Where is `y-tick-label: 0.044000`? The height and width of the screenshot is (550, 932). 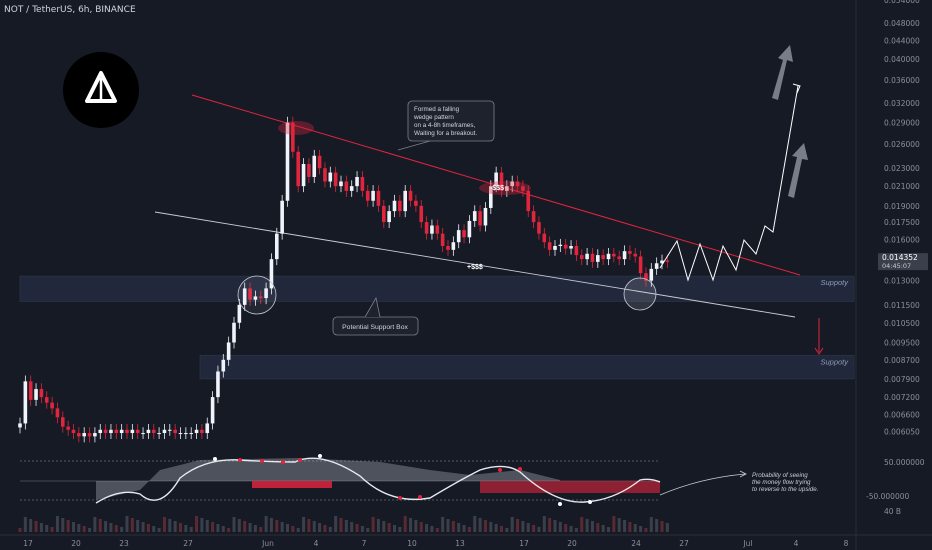 y-tick-label: 0.044000 is located at coordinates (902, 40).